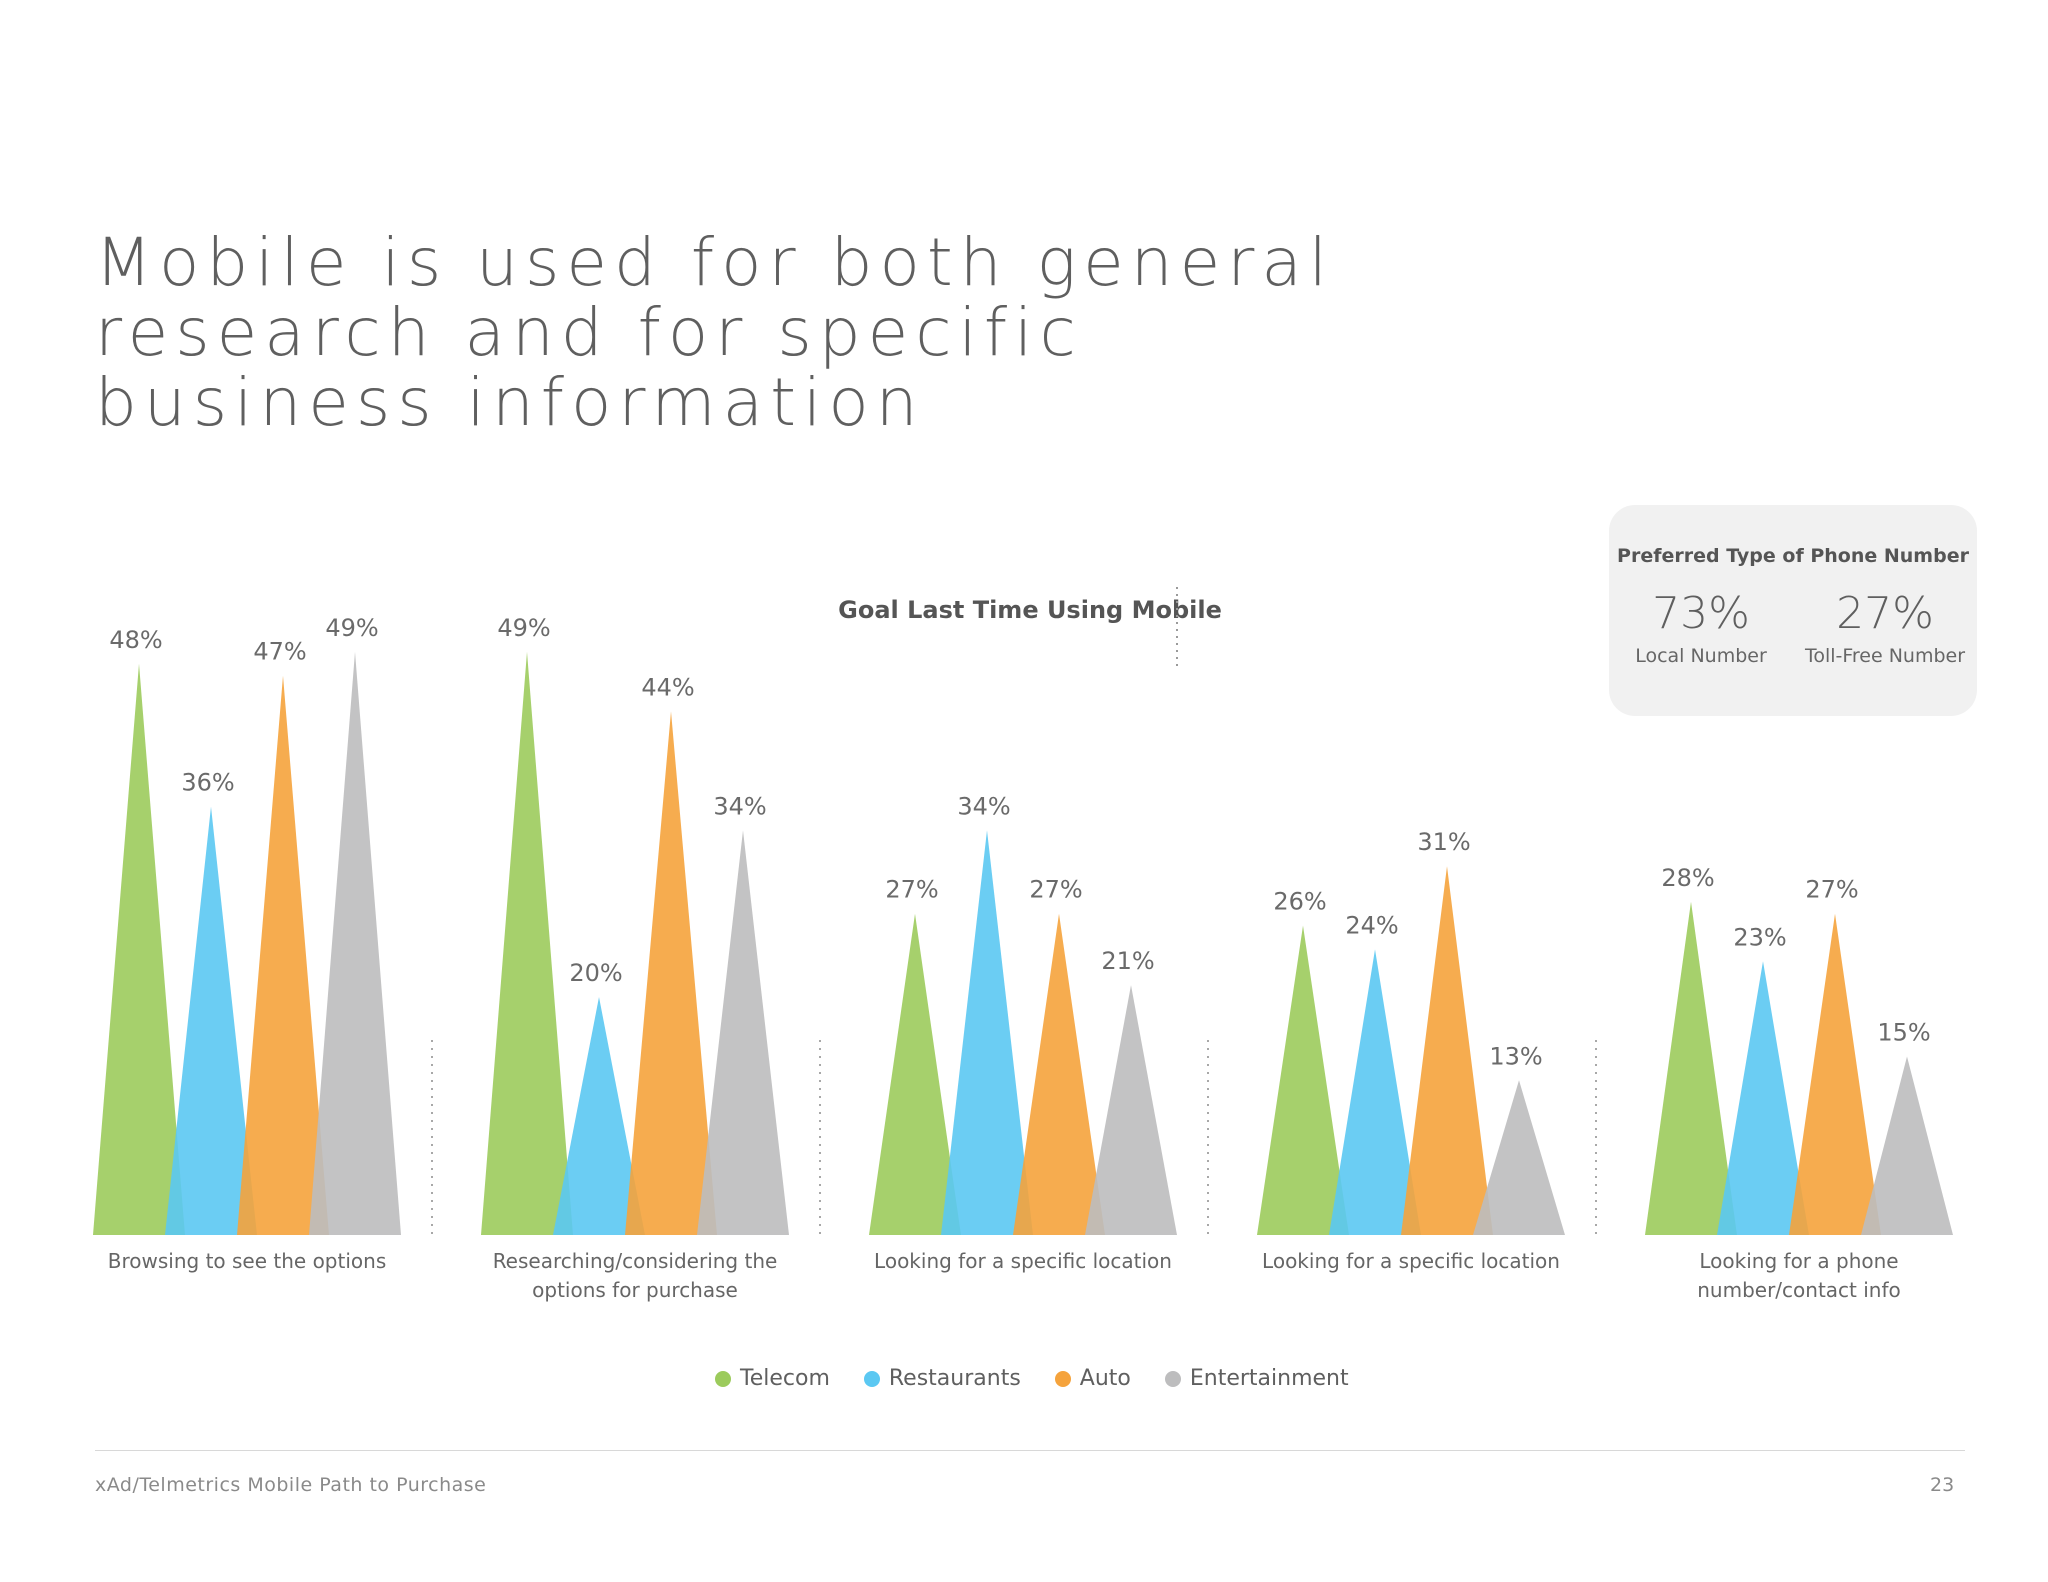 The height and width of the screenshot is (1582, 2048). What do you see at coordinates (1105, 1378) in the screenshot?
I see `legend-label-auto: Auto` at bounding box center [1105, 1378].